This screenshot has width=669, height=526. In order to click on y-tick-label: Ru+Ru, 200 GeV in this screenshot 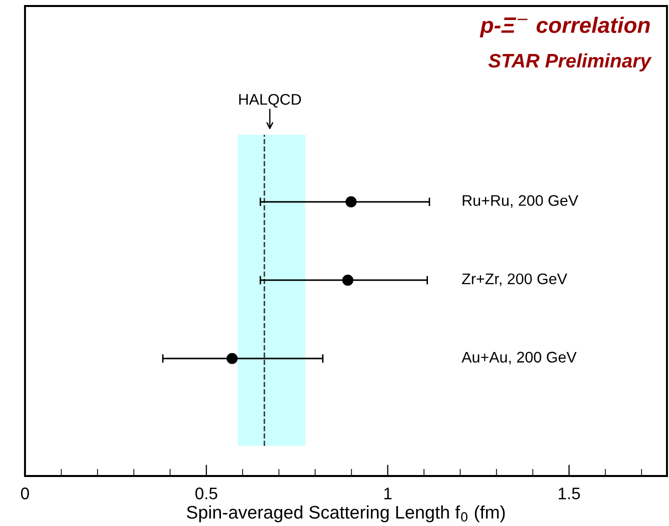, I will do `click(520, 201)`.